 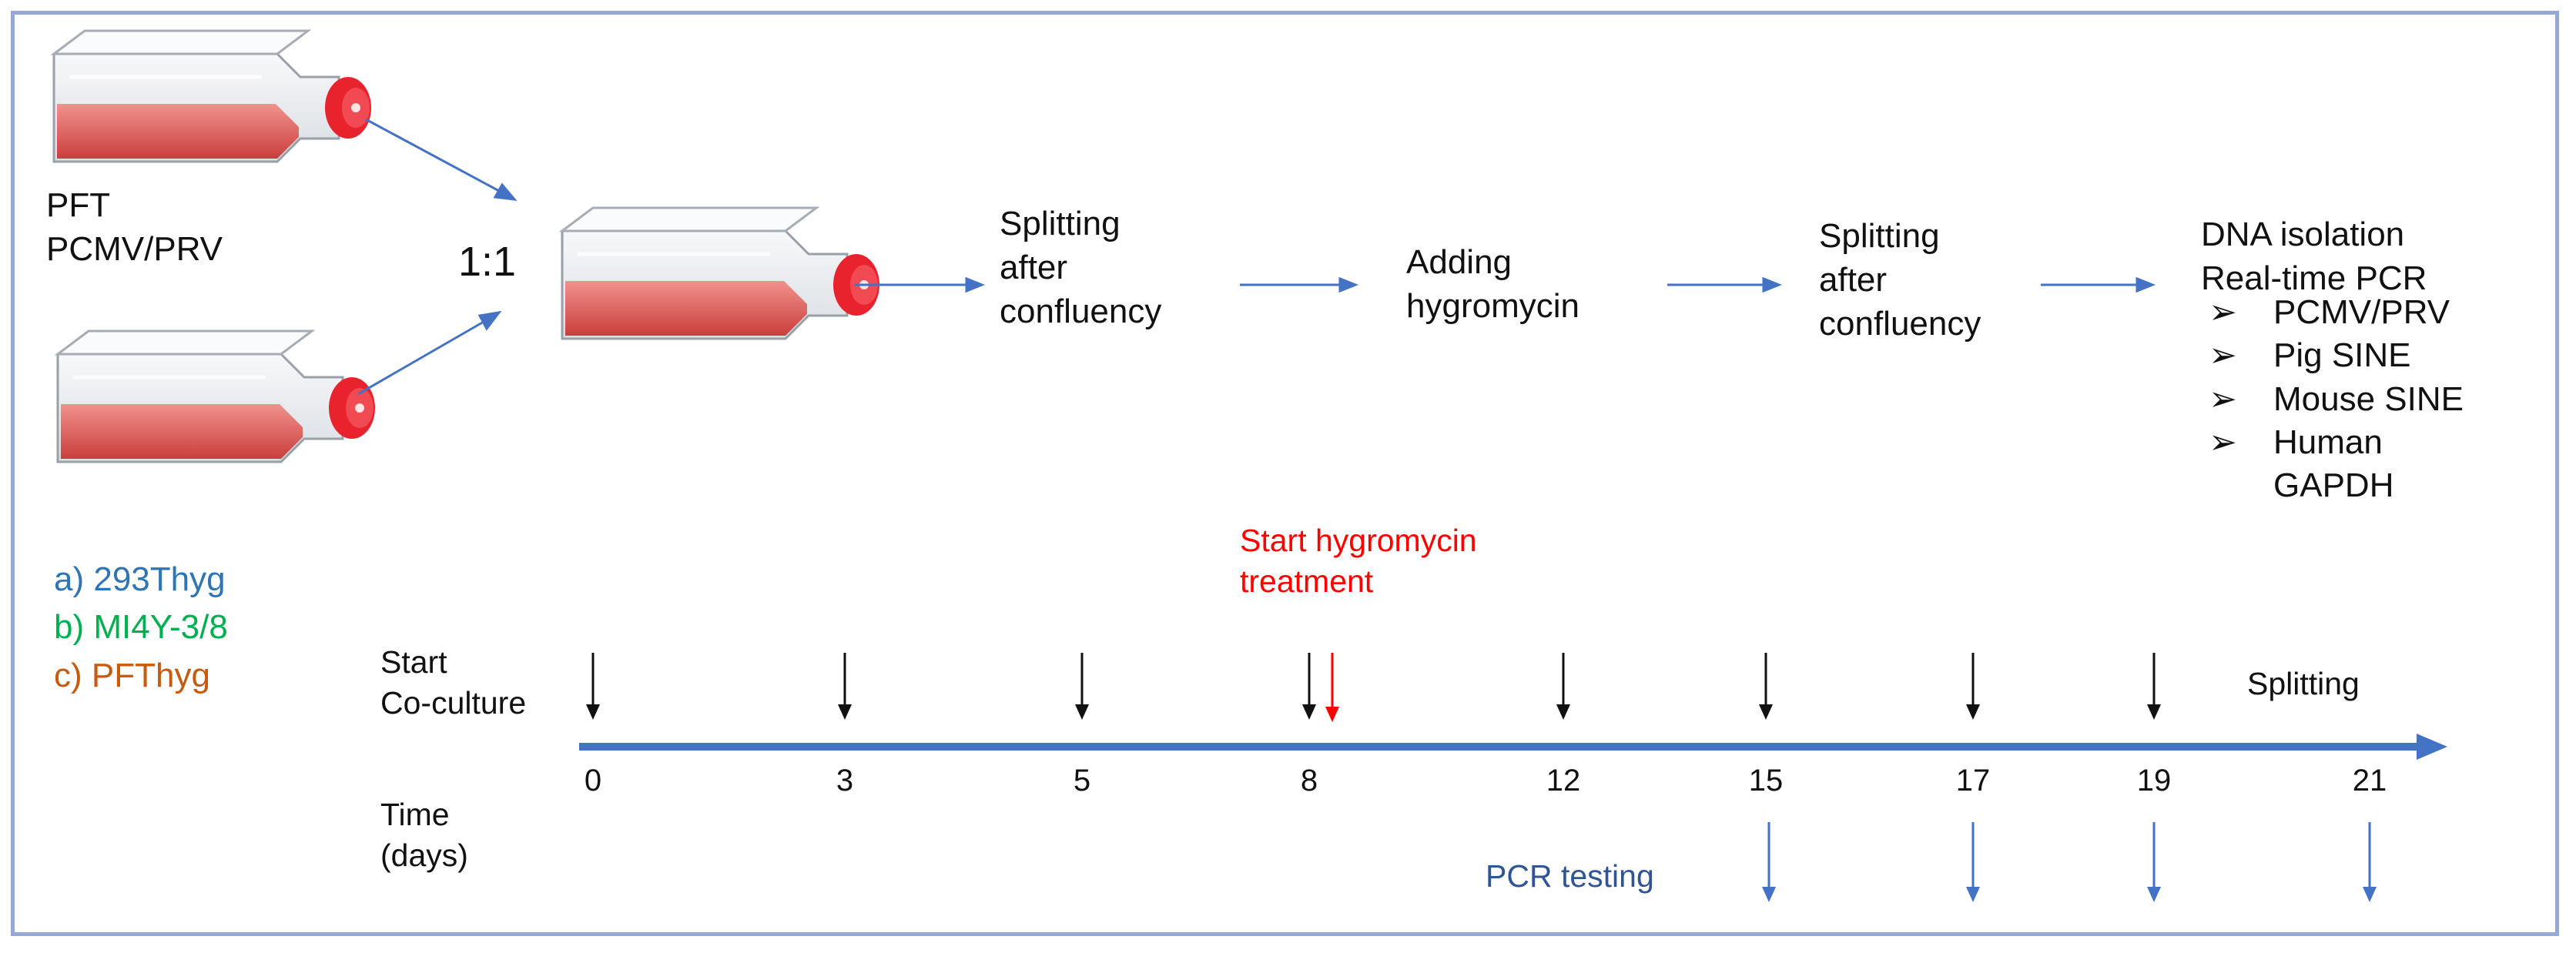 I want to click on time-label: Time (days), so click(x=424, y=835).